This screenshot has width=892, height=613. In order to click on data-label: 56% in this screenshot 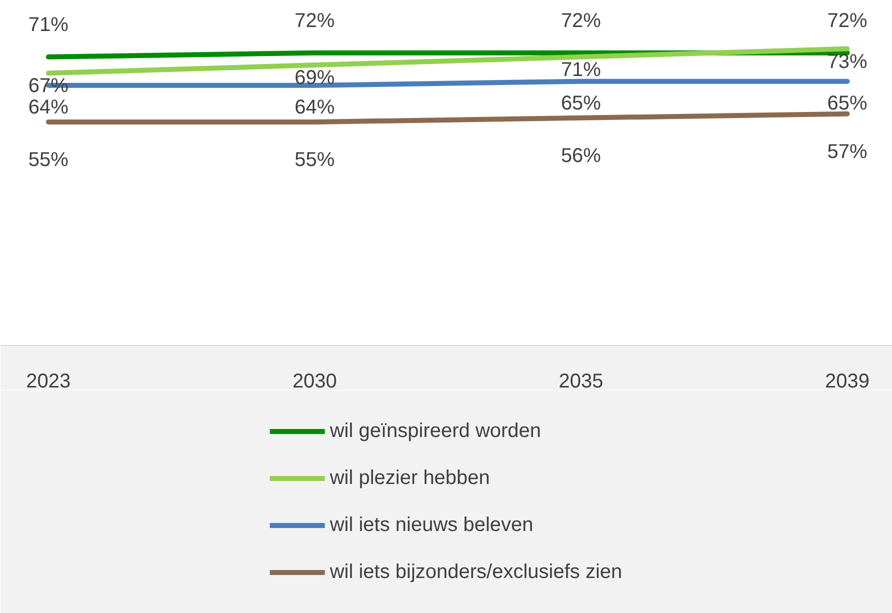, I will do `click(581, 155)`.